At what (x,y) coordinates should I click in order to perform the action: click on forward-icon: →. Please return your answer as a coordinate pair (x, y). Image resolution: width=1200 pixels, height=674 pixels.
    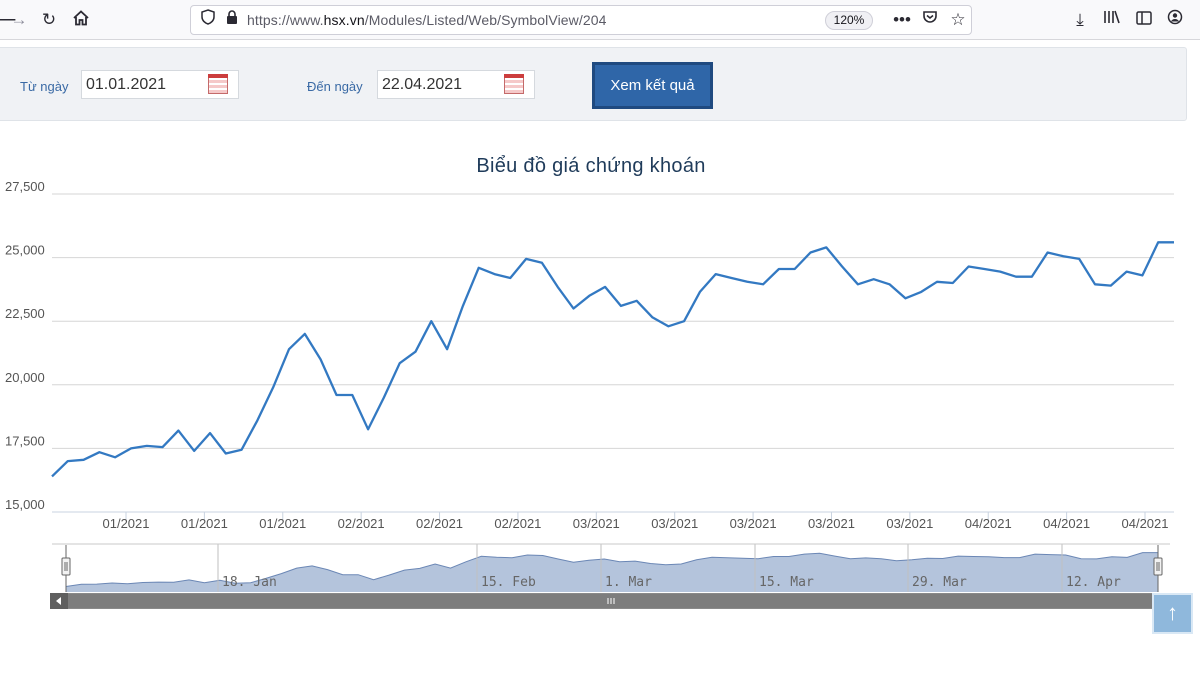
    Looking at the image, I should click on (19, 19).